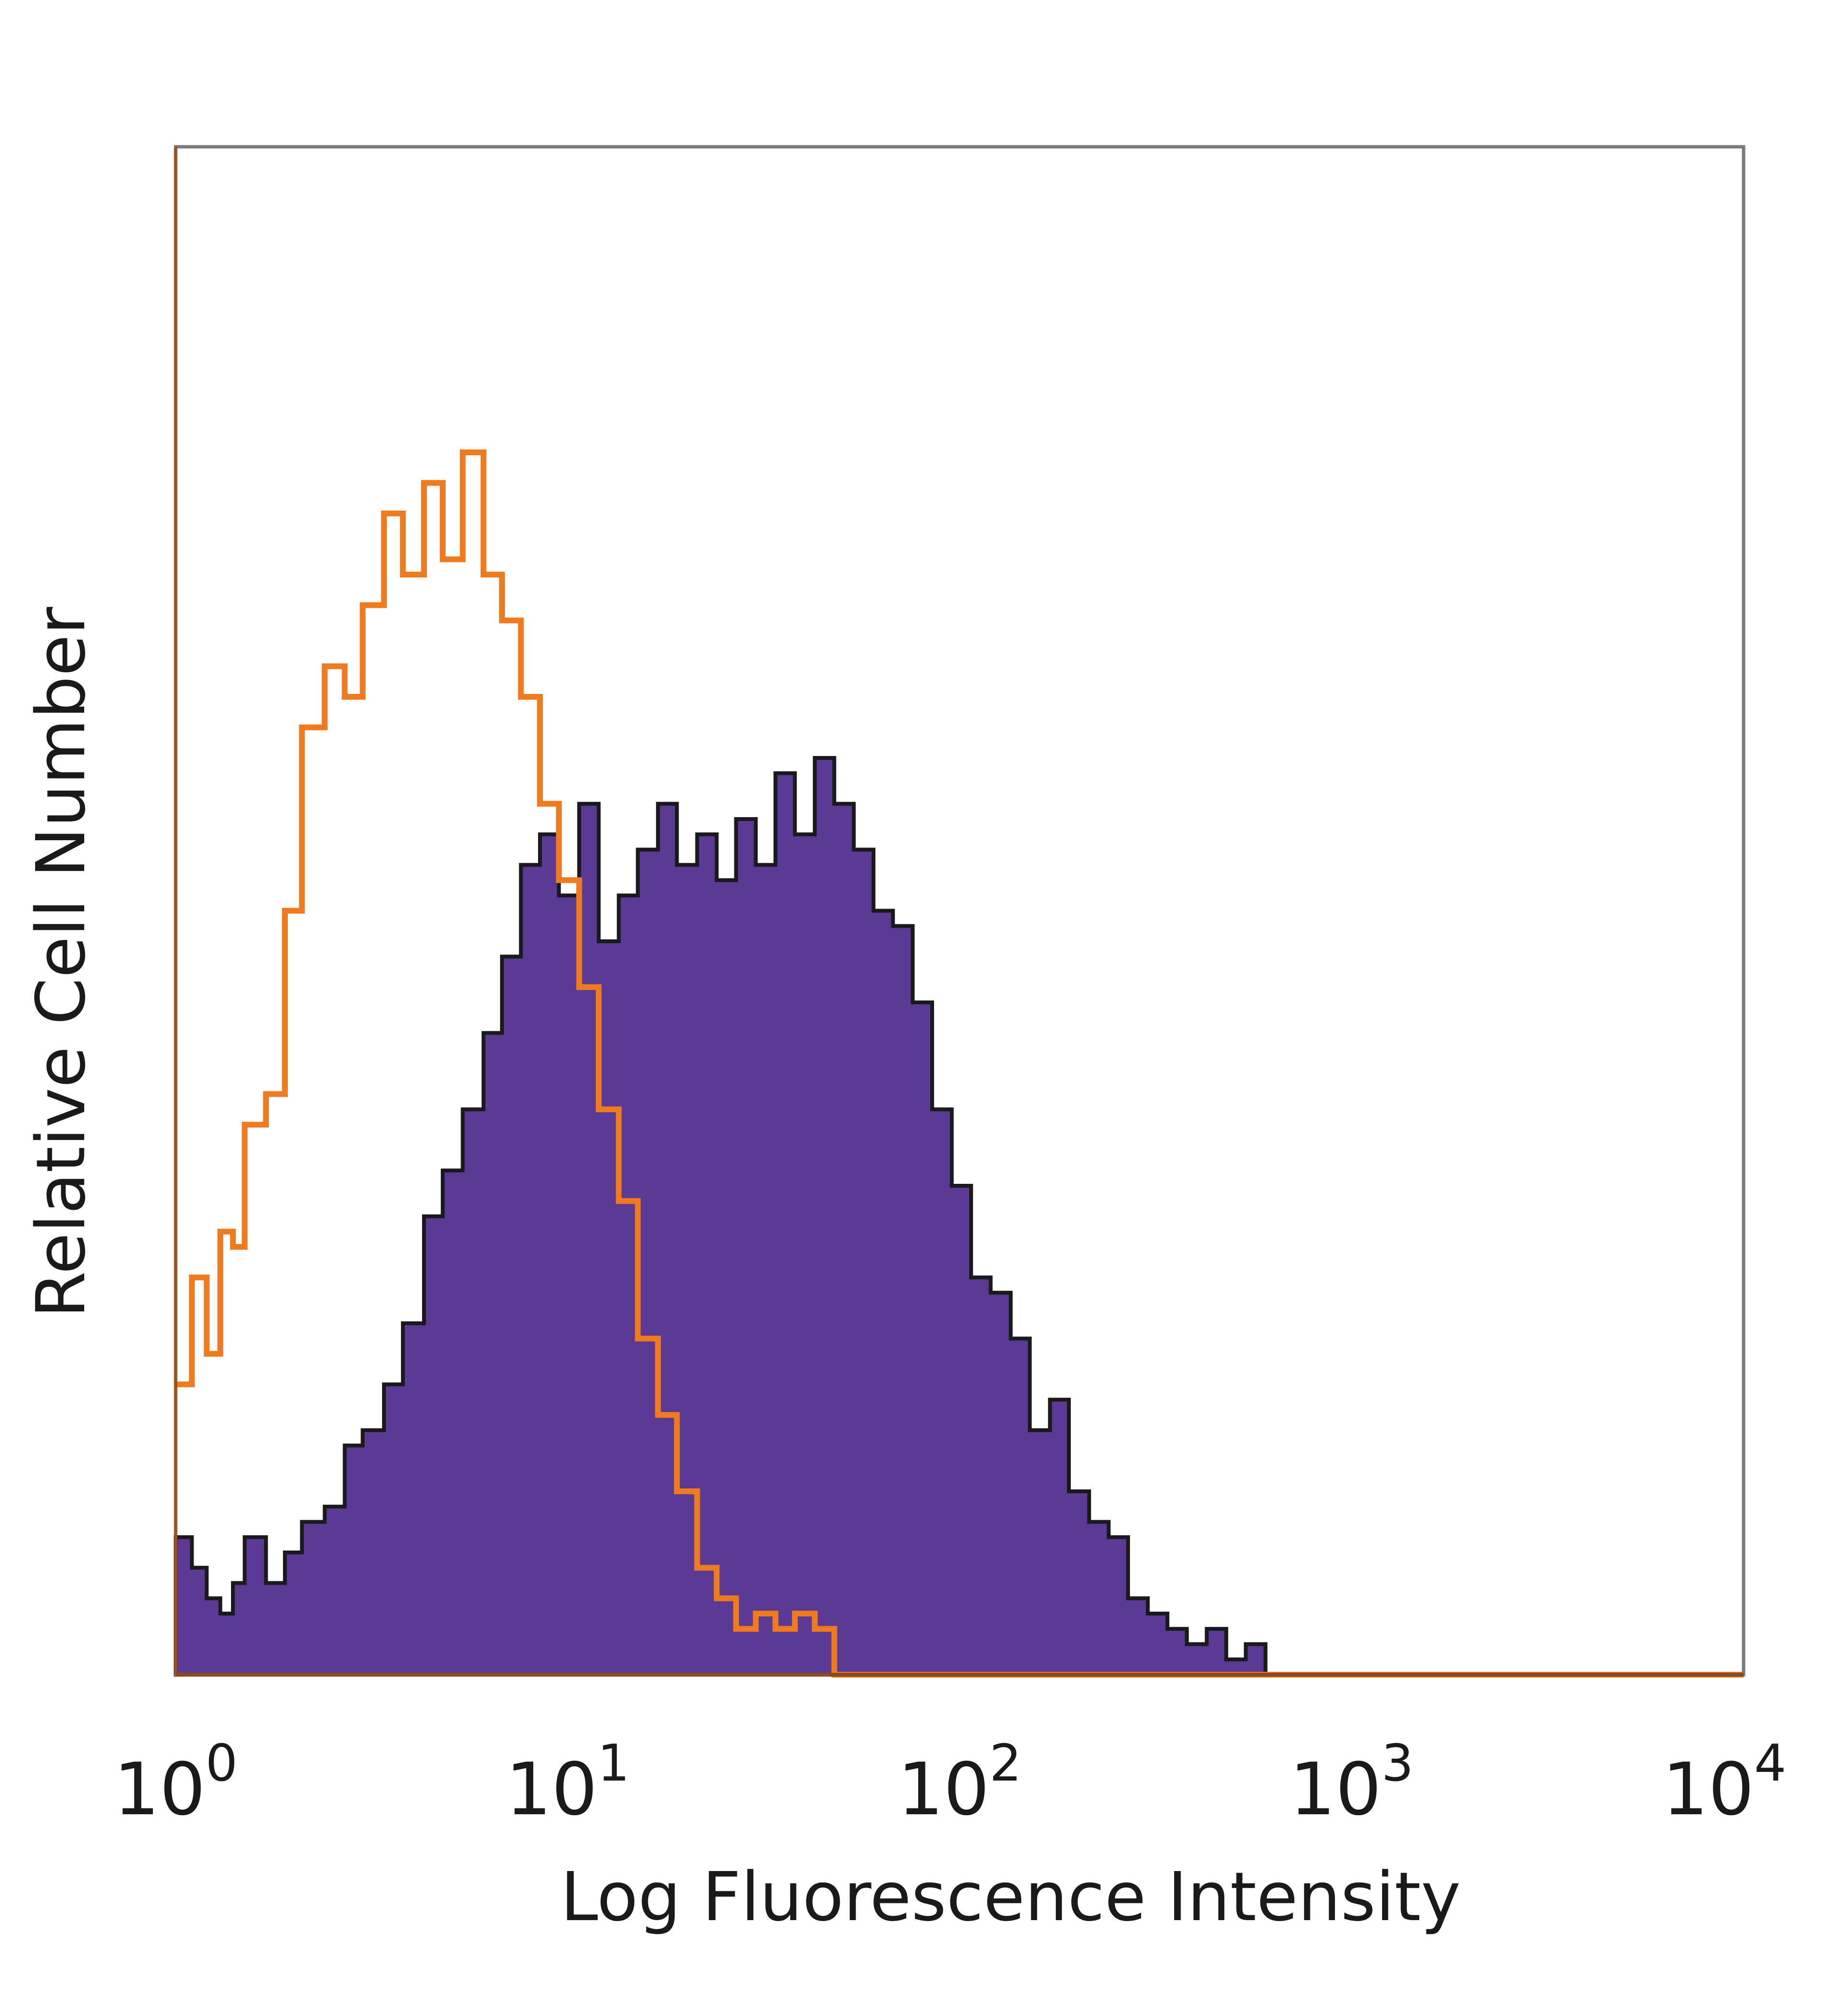  Describe the element at coordinates (1352, 1783) in the screenshot. I see `x-tick-label: 10³` at that location.